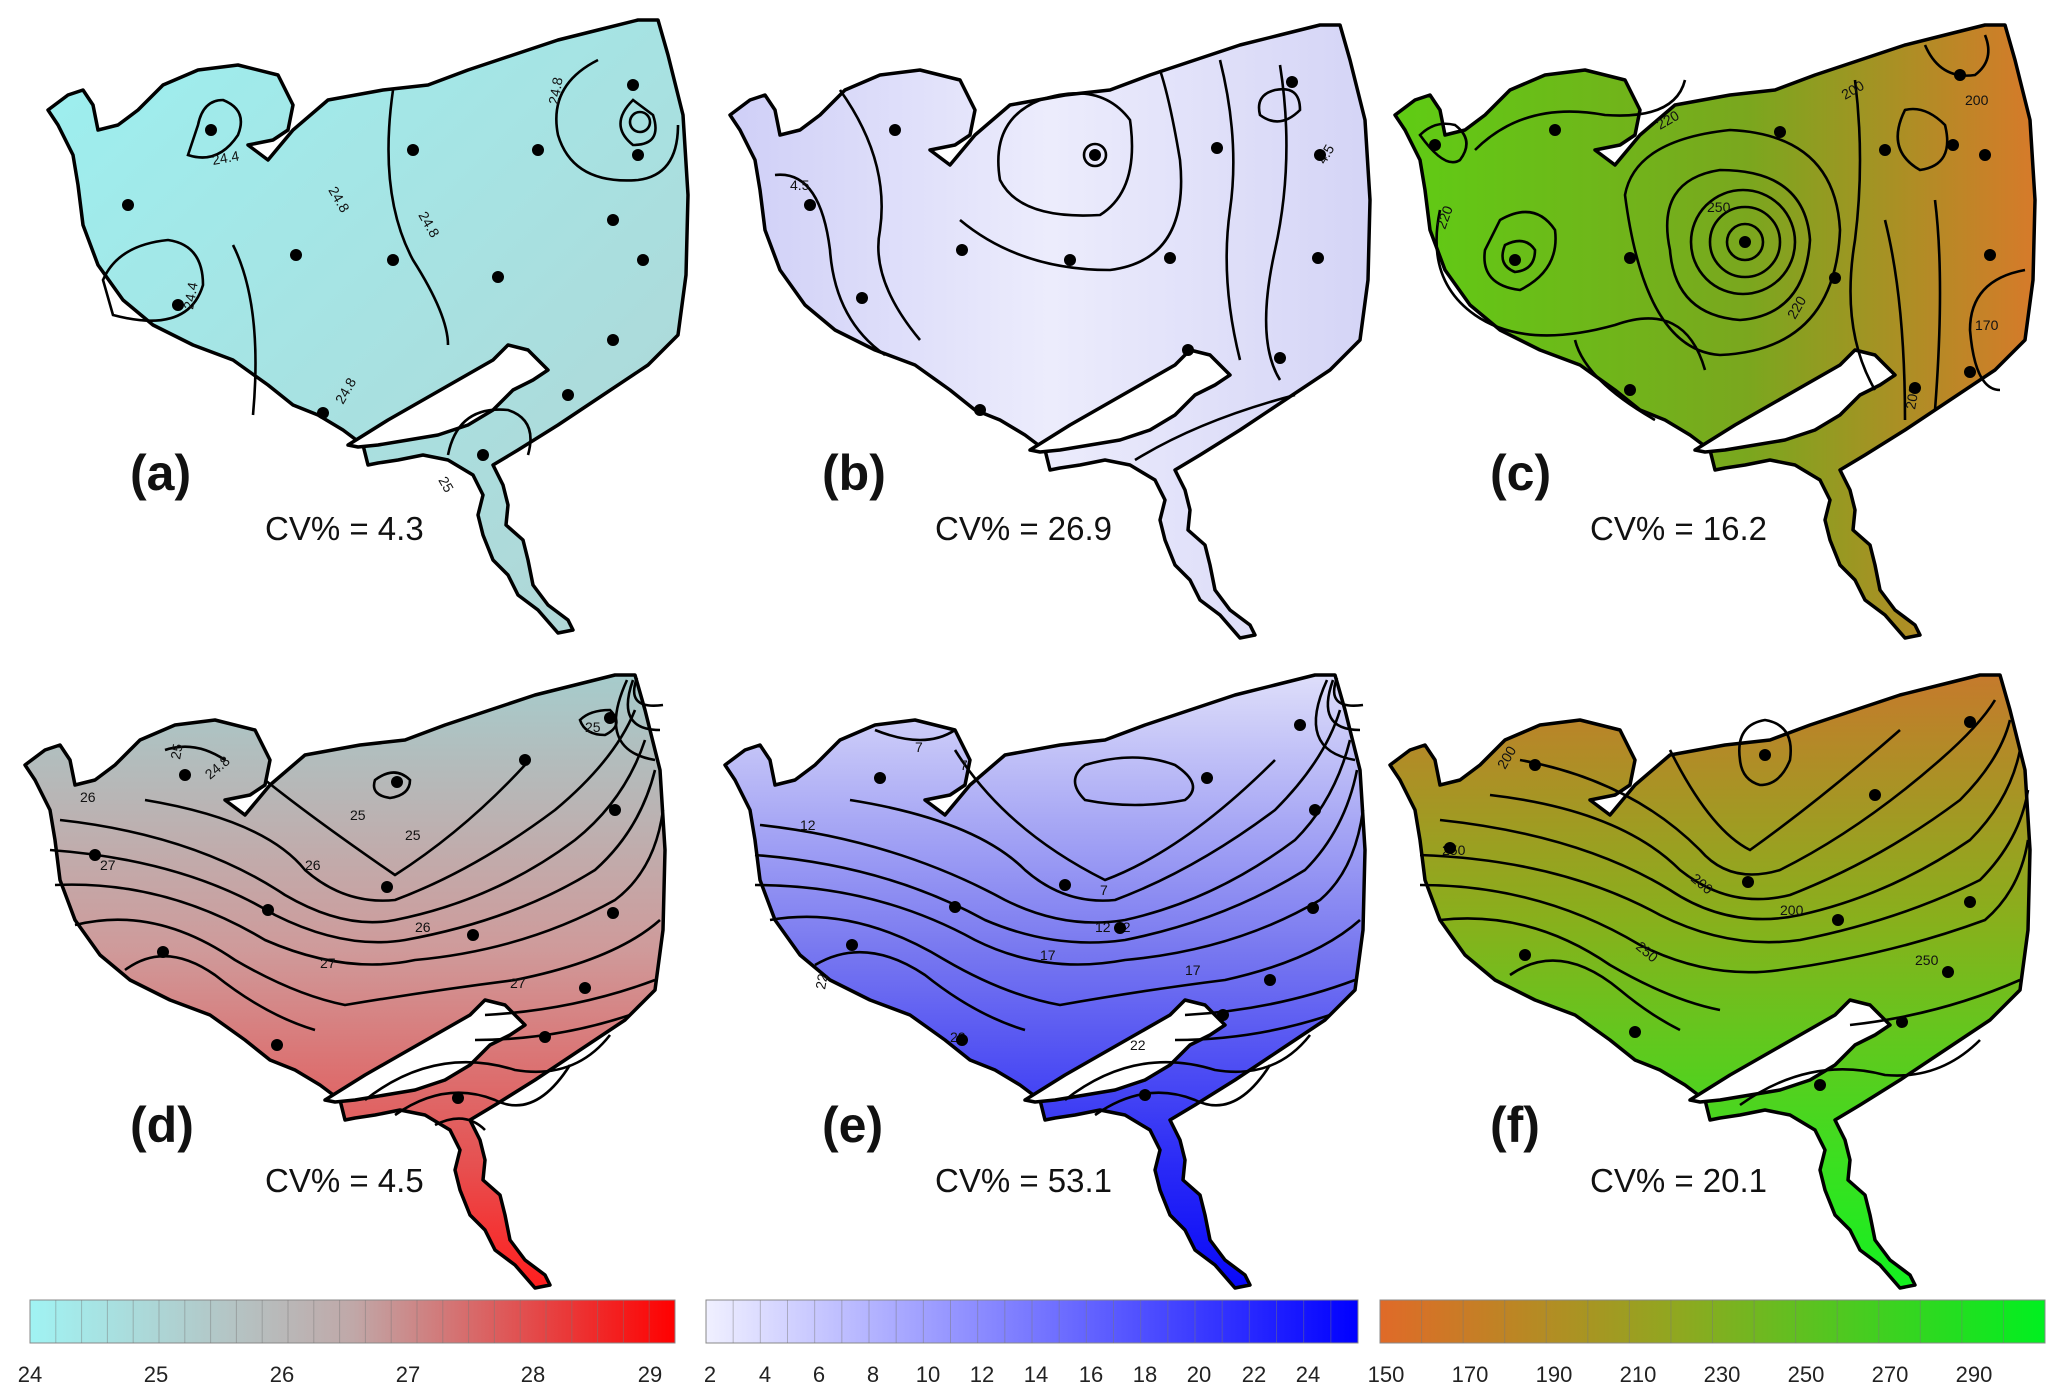 Image resolution: width=2067 pixels, height=1397 pixels. What do you see at coordinates (1254, 1374) in the screenshot?
I see `tick-label: 22` at bounding box center [1254, 1374].